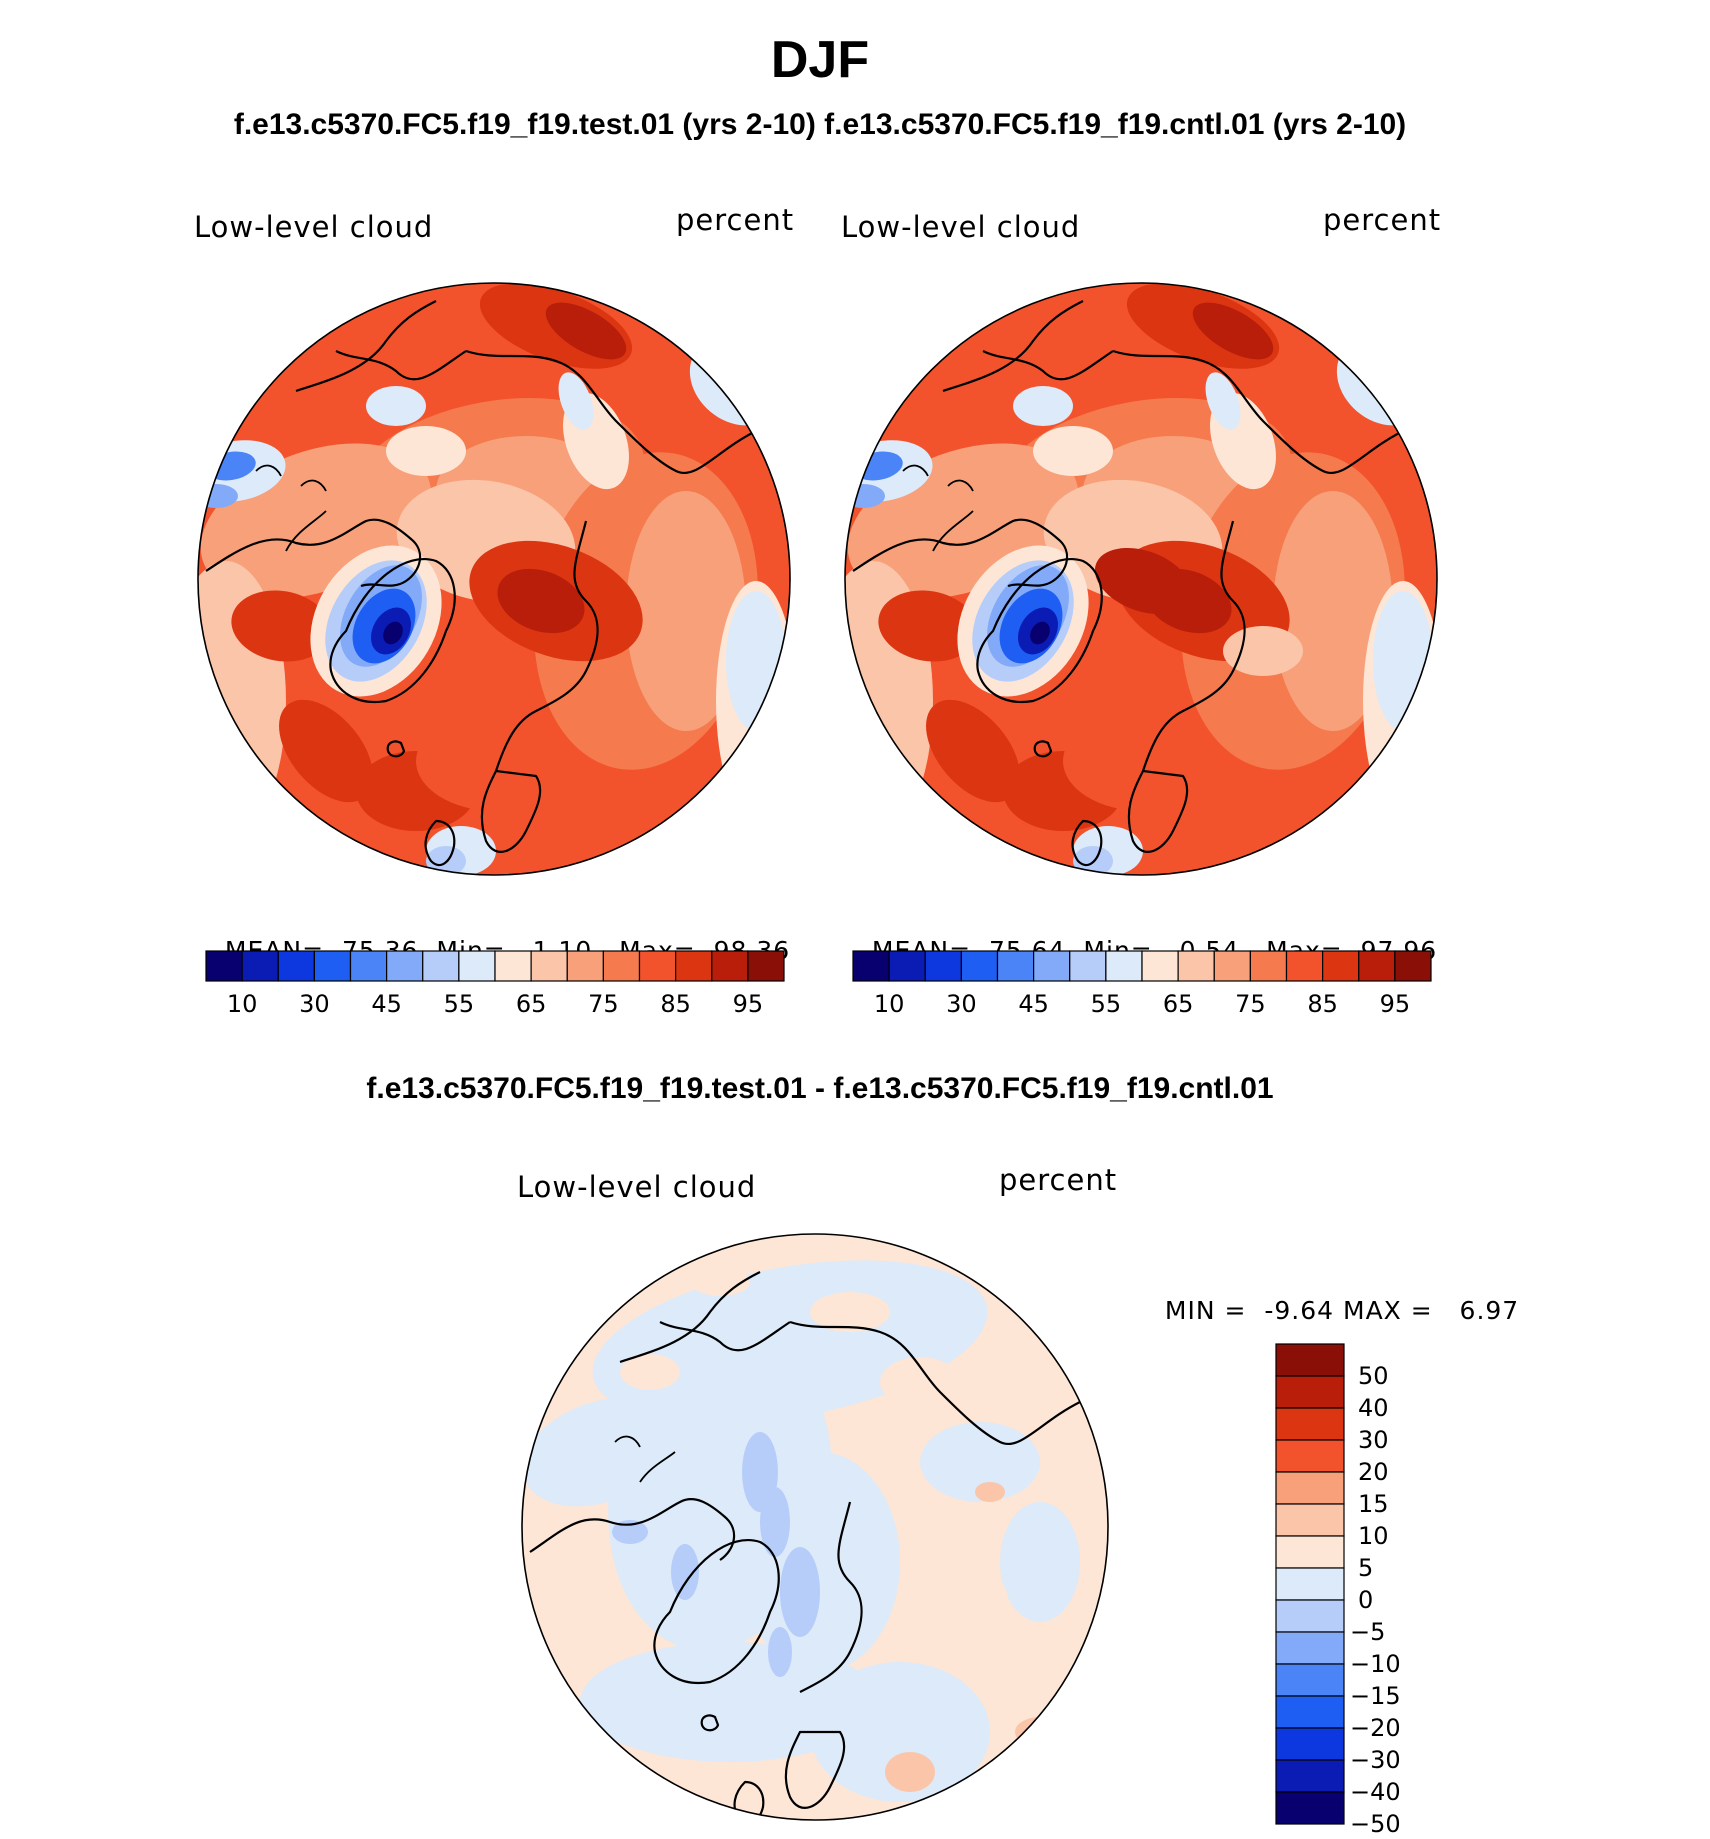  I want to click on panel1-colorbar, so click(495, 966).